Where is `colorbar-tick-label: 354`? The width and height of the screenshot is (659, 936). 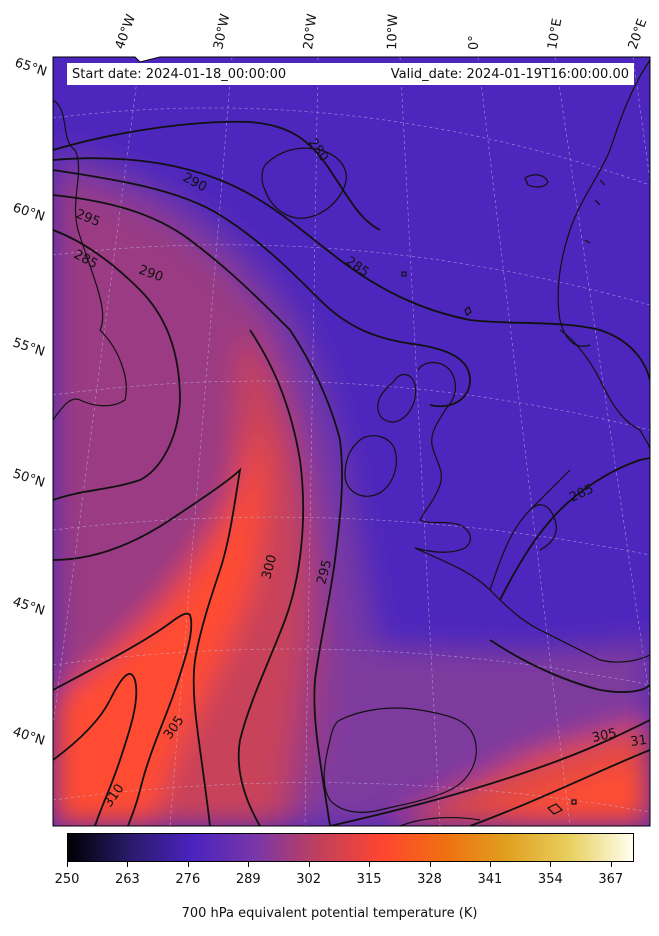 colorbar-tick-label: 354 is located at coordinates (550, 879).